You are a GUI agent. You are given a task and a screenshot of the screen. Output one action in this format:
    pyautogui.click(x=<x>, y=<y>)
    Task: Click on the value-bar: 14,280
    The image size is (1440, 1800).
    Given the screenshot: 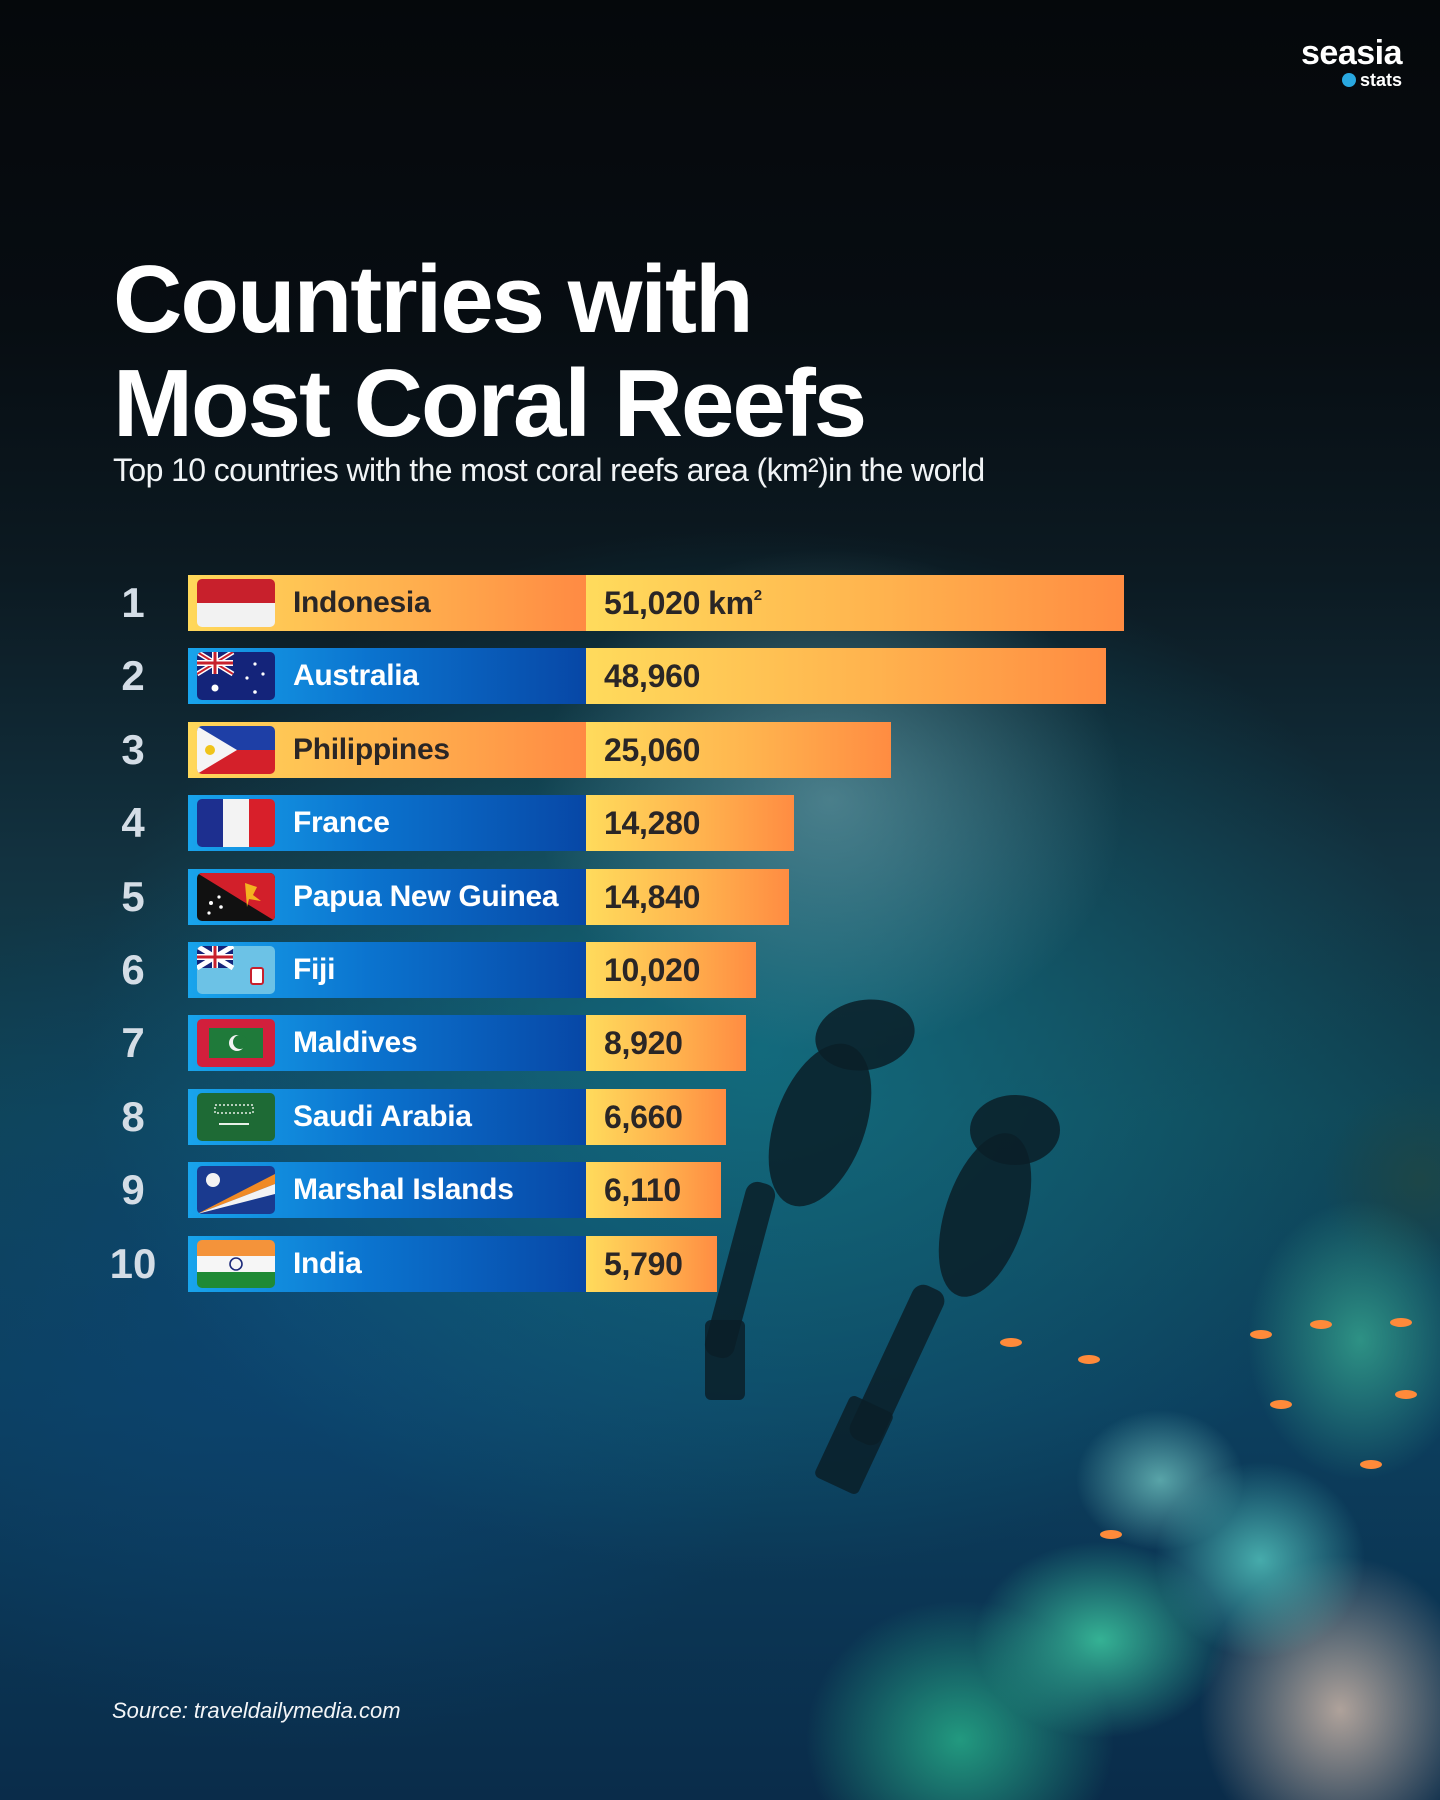 What is the action you would take?
    pyautogui.click(x=690, y=823)
    